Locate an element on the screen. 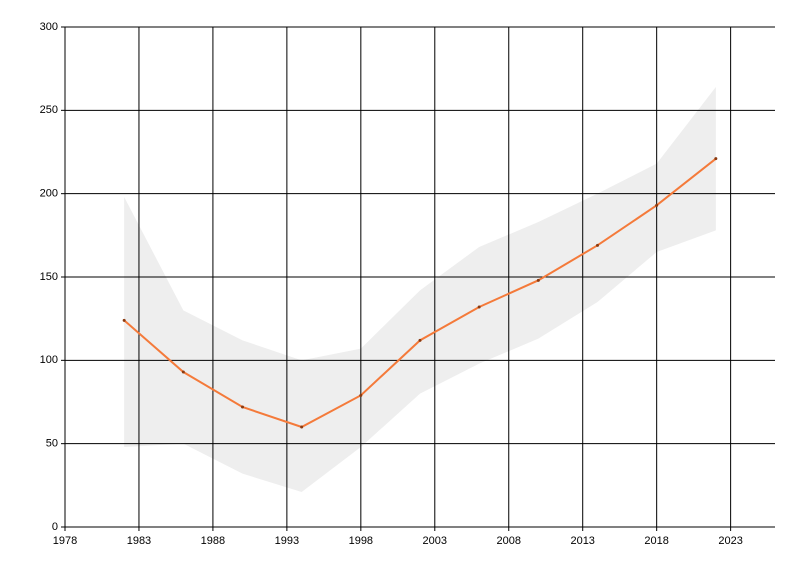 Image resolution: width=800 pixels, height=576 pixels. x-tick-label: 2023 is located at coordinates (730, 541).